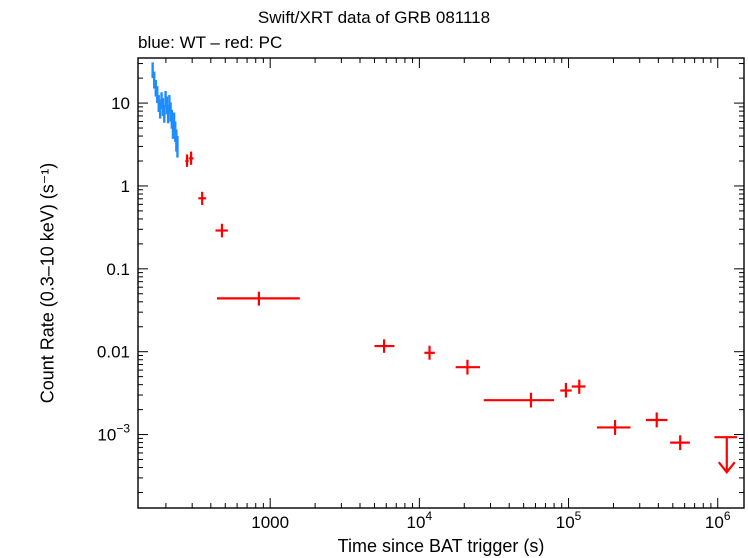 Image resolution: width=748 pixels, height=558 pixels. I want to click on y-tick-label-base: 1, so click(125, 186).